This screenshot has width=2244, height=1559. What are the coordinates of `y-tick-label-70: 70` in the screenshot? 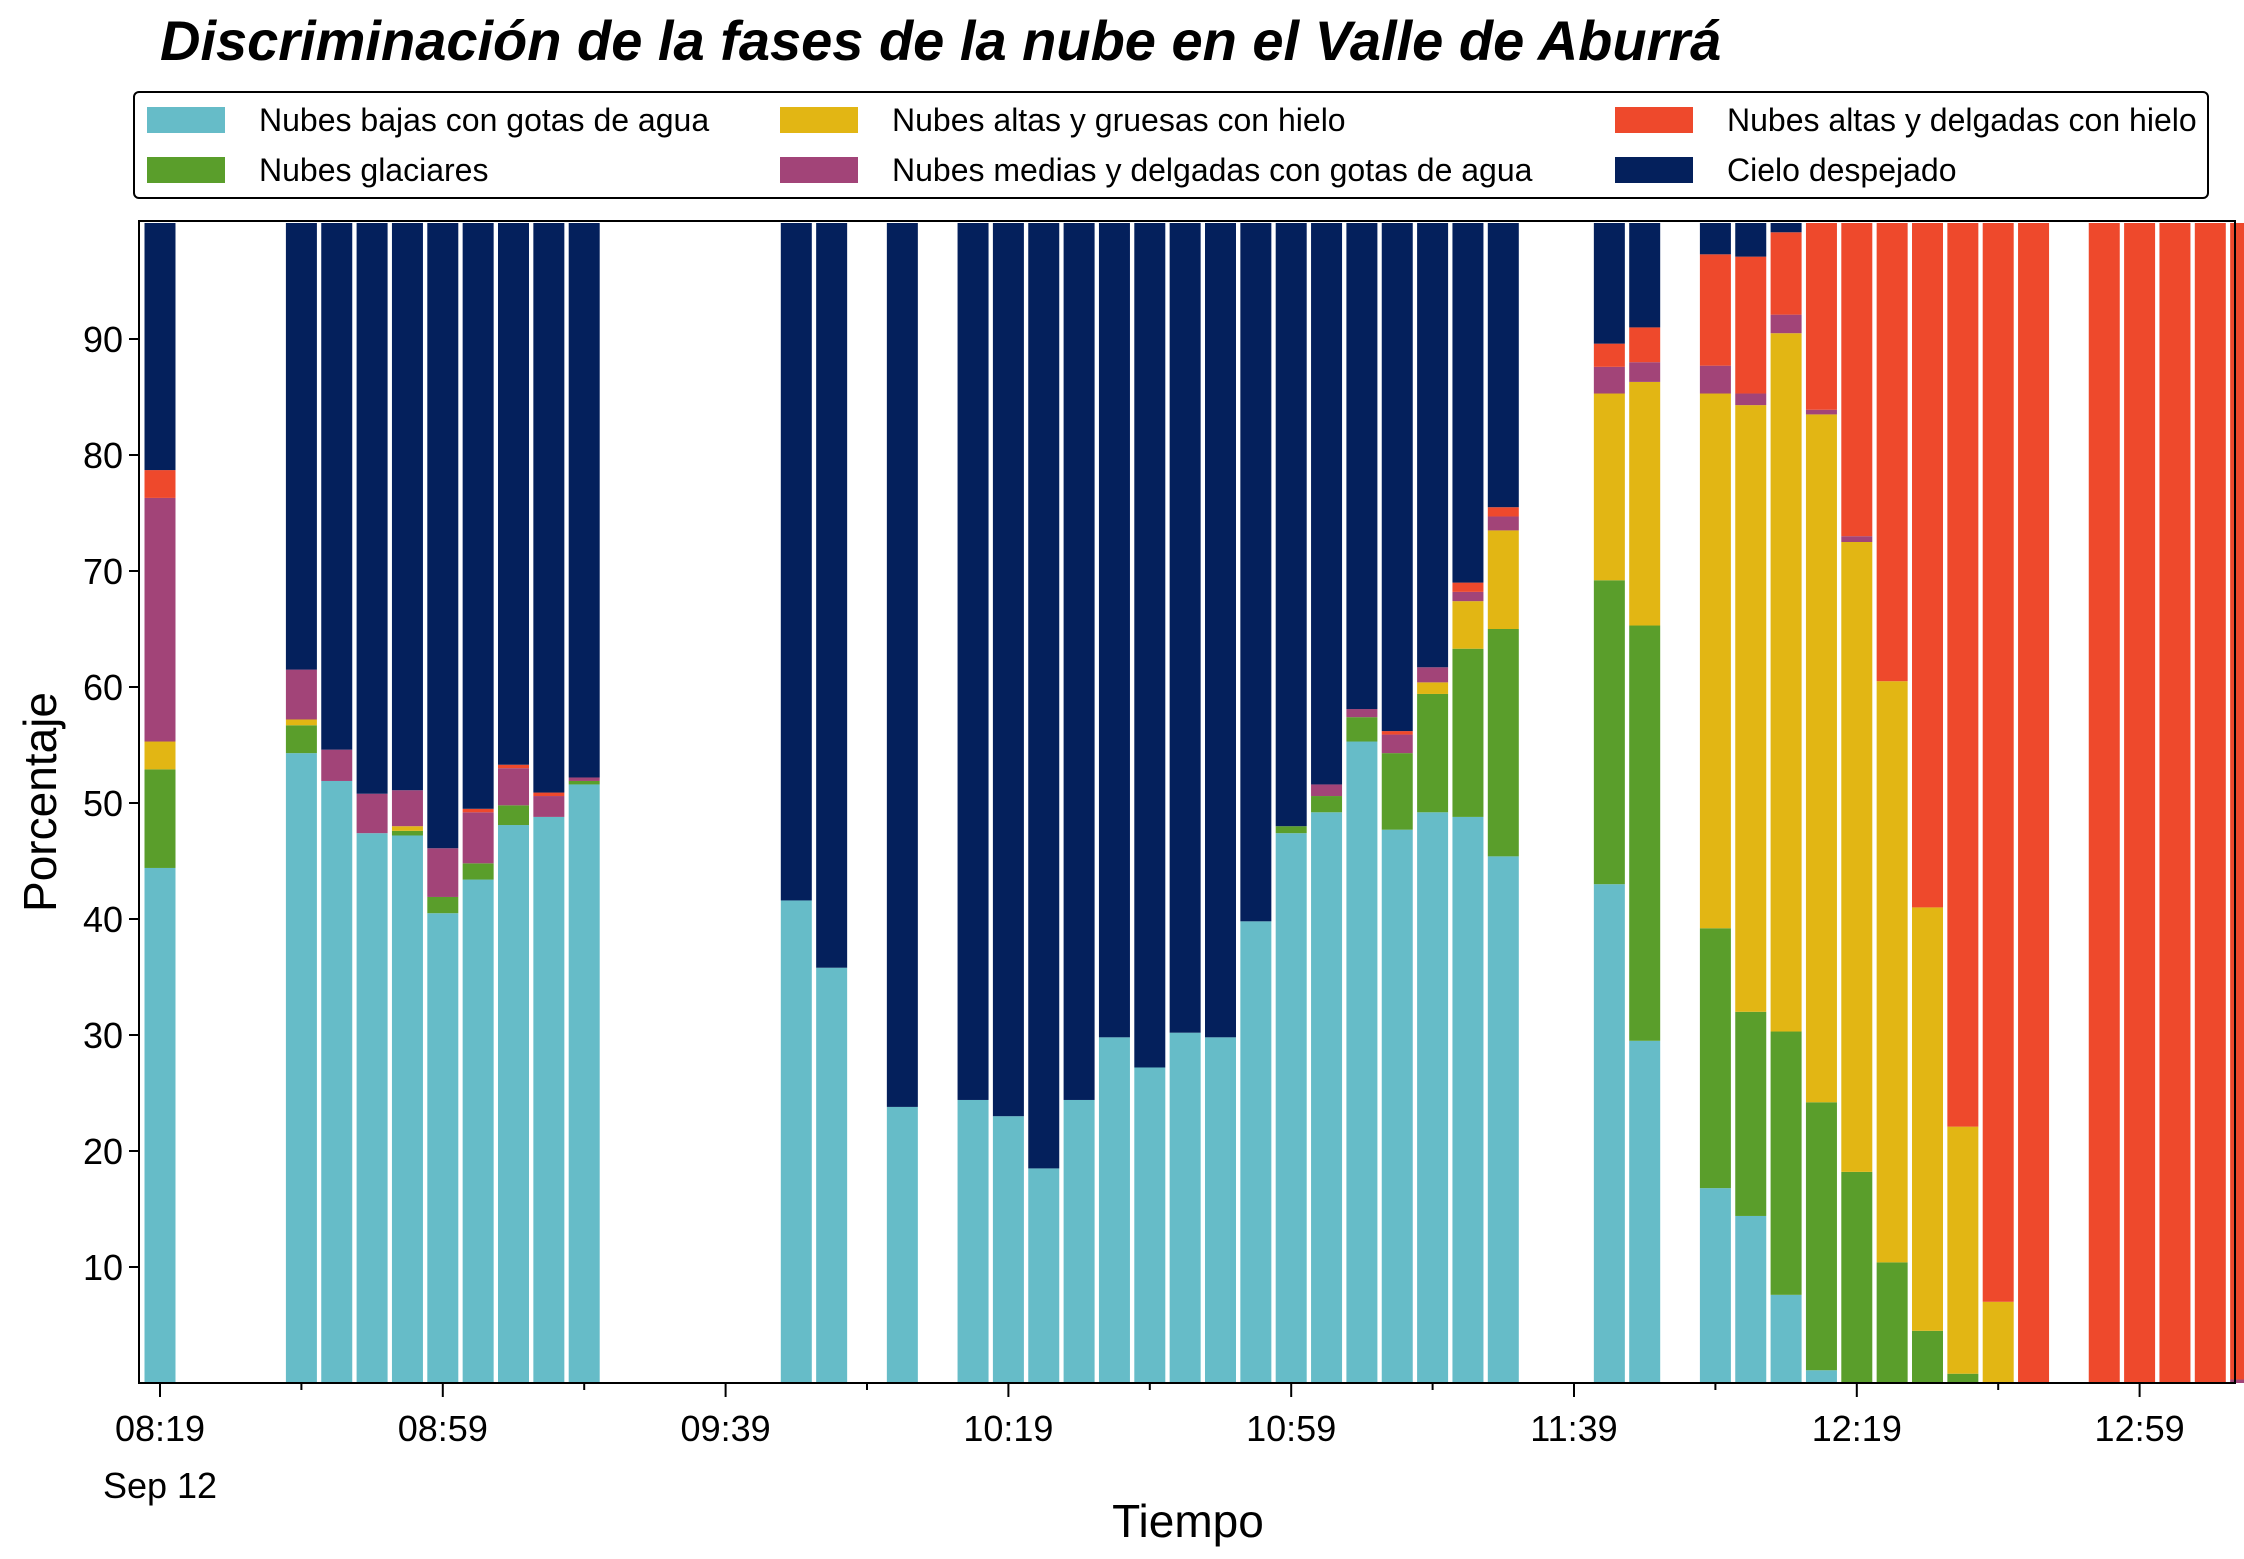 It's located at (103, 571).